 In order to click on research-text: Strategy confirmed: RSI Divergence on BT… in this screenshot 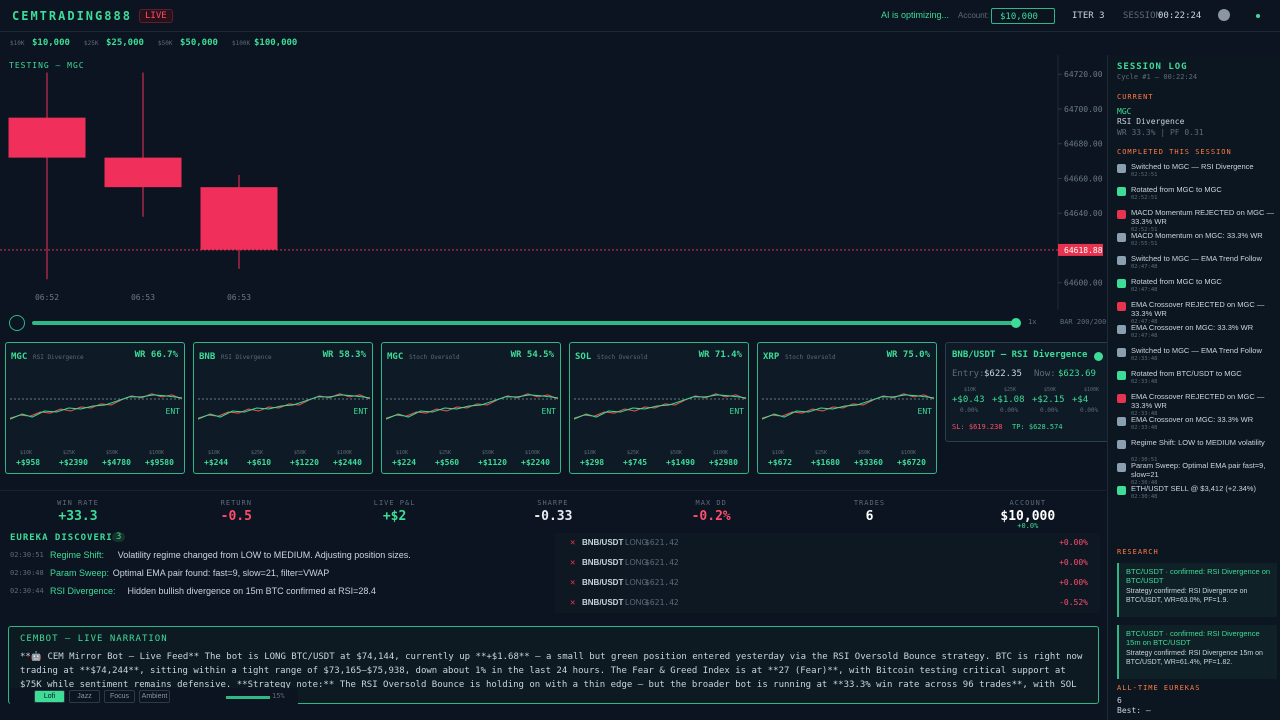, I will do `click(1187, 596)`.